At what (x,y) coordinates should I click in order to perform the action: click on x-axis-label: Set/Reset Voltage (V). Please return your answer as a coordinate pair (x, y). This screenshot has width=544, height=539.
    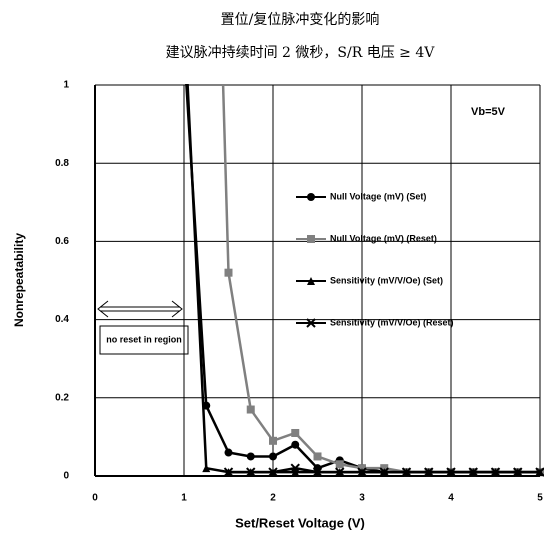
    Looking at the image, I should click on (300, 522).